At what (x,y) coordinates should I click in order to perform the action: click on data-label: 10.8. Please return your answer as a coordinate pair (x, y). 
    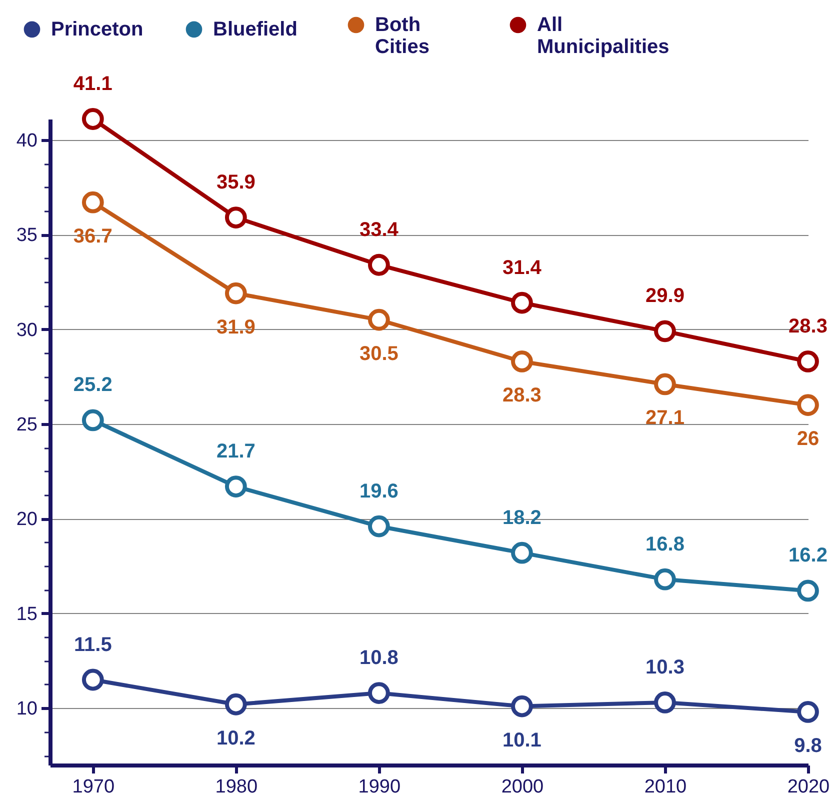
    Looking at the image, I should click on (378, 658).